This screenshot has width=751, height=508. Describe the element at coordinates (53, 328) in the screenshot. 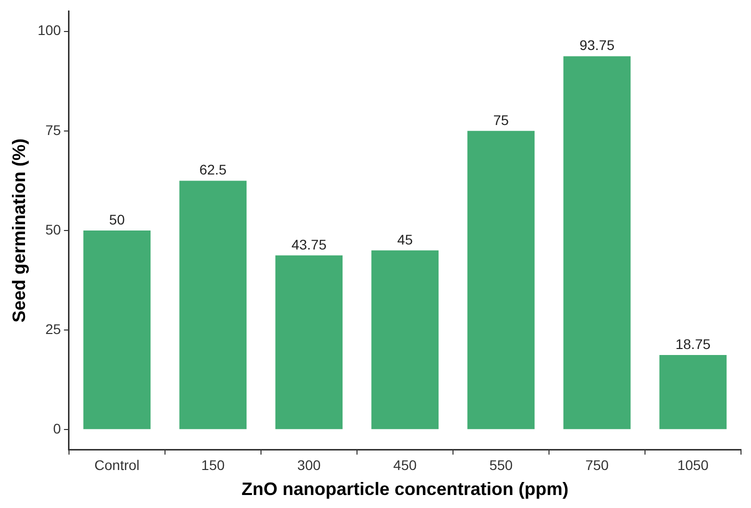

I see `y-tick-label: 25` at that location.